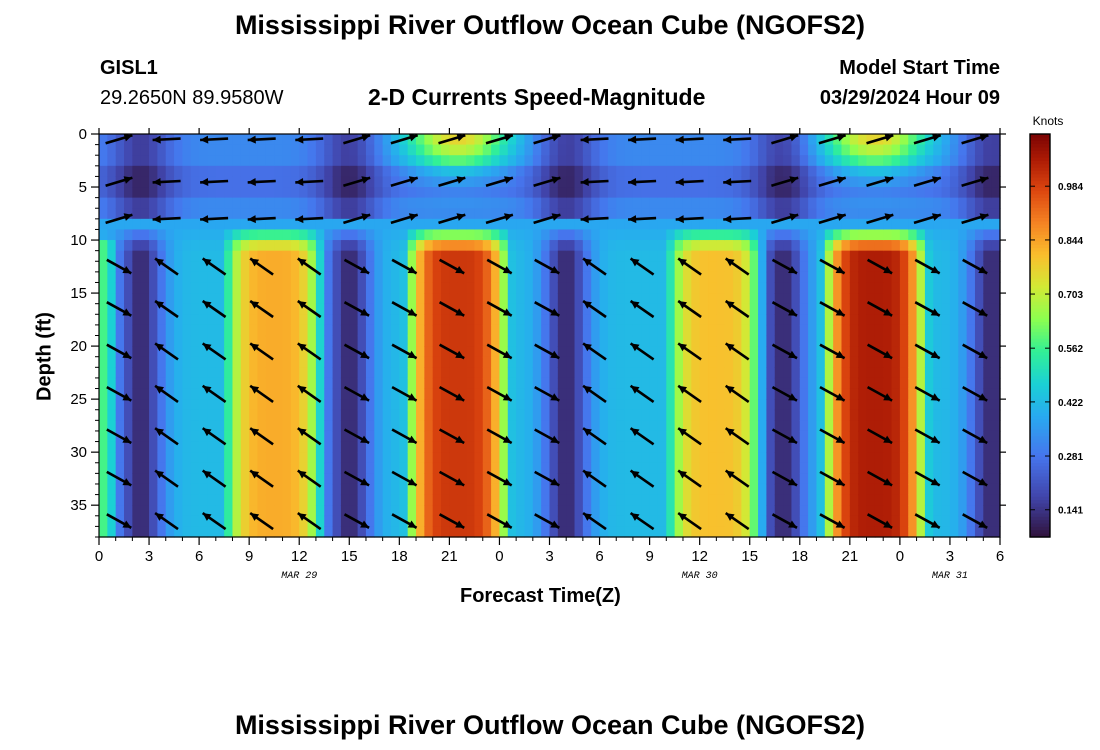  I want to click on x-tick-label: 12, so click(699, 556).